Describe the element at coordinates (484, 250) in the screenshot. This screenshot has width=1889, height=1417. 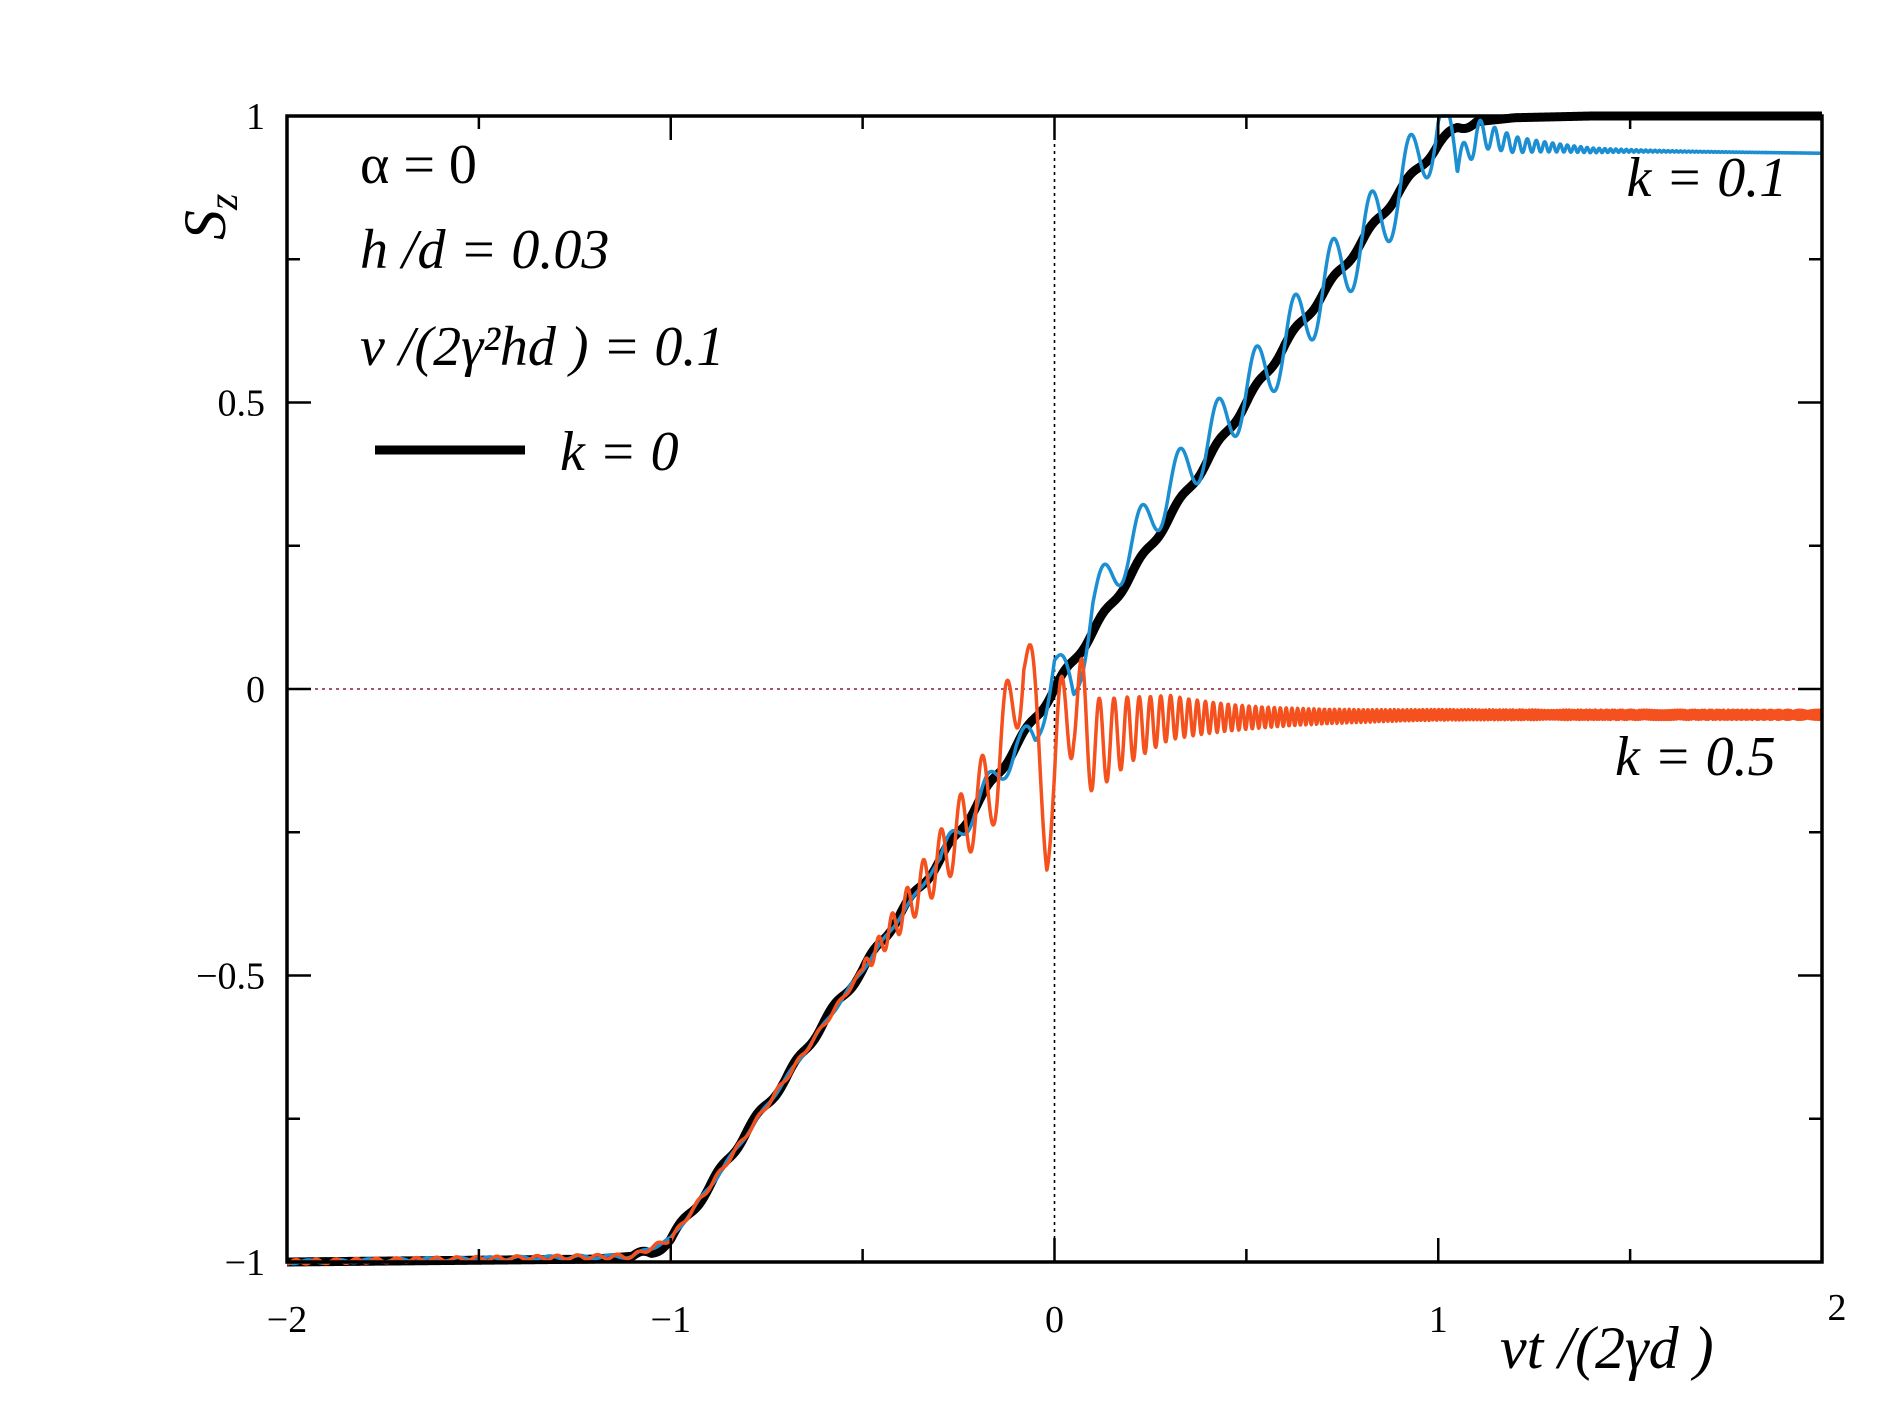
I see `param-h-over-d: h /d = 0.03` at that location.